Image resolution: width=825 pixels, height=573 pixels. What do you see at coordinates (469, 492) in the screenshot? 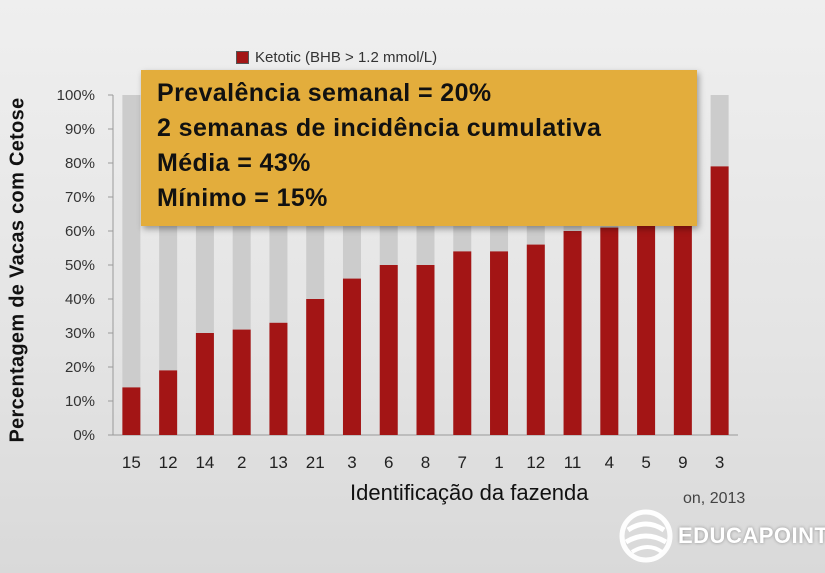
I see `x-axis-label: Identificação da fazenda` at bounding box center [469, 492].